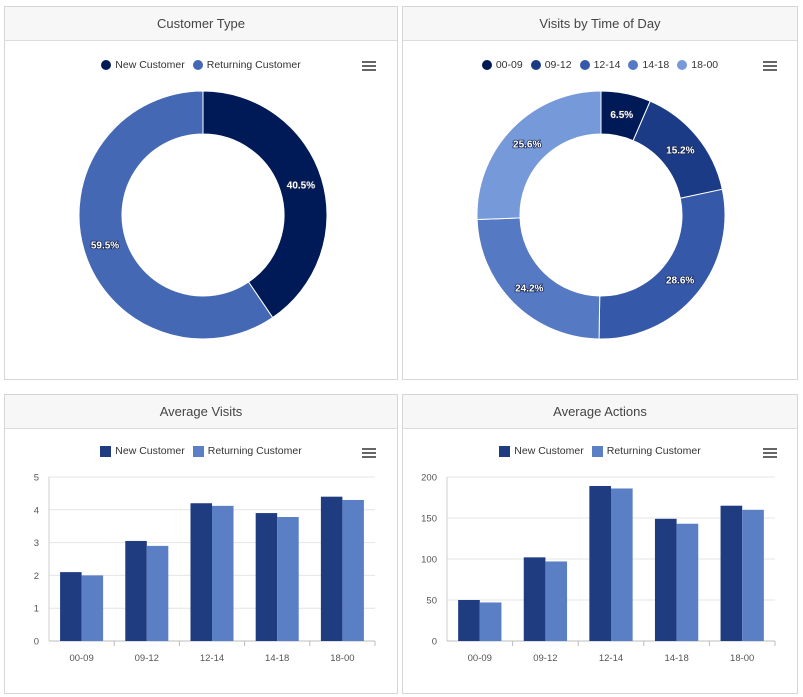  Describe the element at coordinates (480, 658) in the screenshot. I see `x-tick-label: 00-09` at that location.